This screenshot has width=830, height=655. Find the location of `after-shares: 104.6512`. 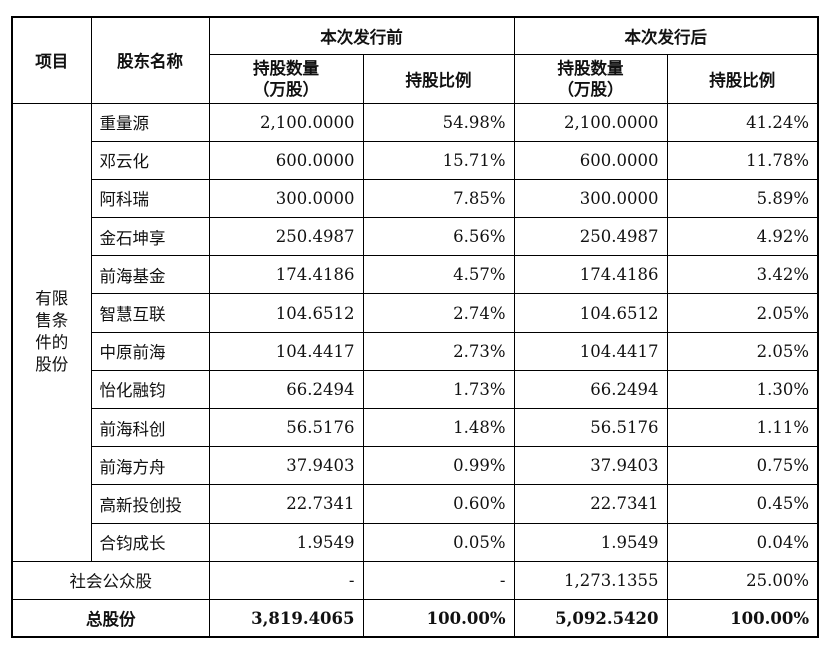

after-shares: 104.6512 is located at coordinates (590, 313).